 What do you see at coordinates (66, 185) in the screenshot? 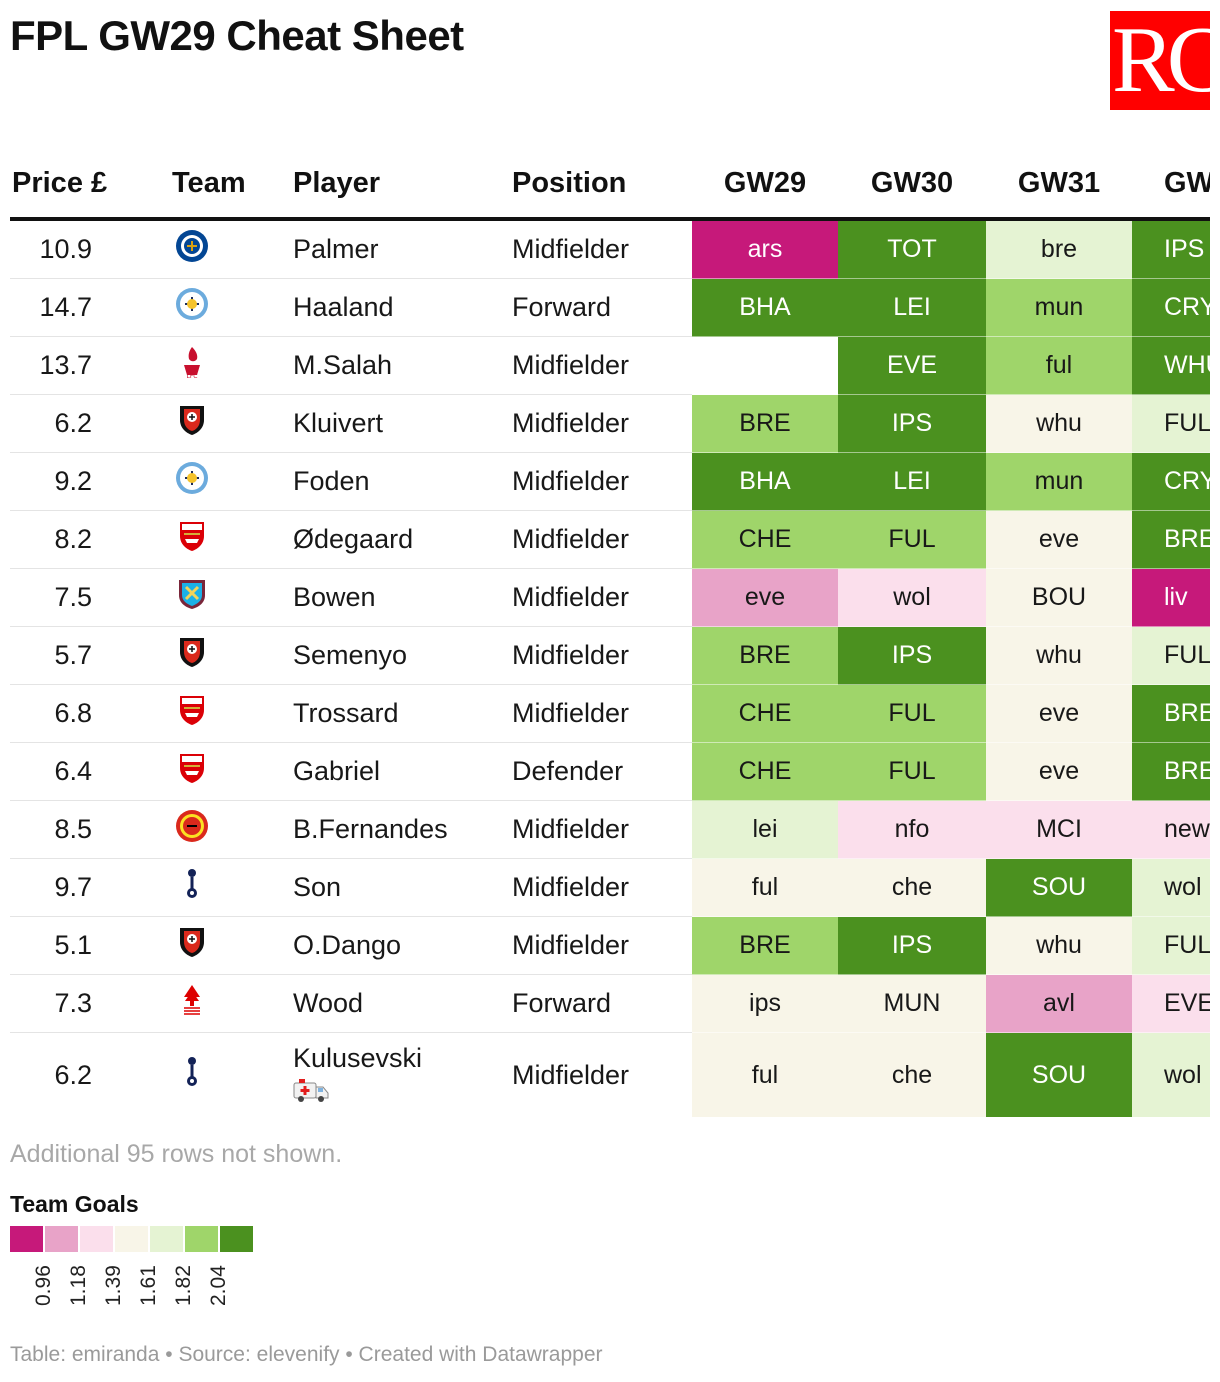
I see `col-header-price: Price £` at bounding box center [66, 185].